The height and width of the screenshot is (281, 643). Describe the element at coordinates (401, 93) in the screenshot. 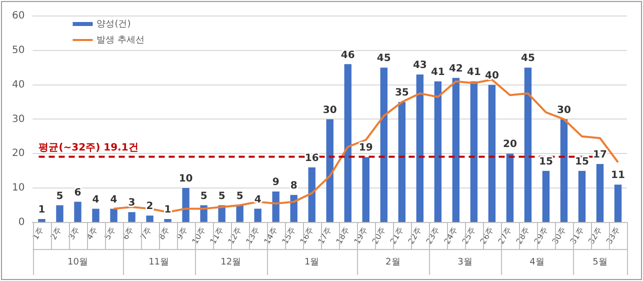

I see `data-label: 35` at that location.